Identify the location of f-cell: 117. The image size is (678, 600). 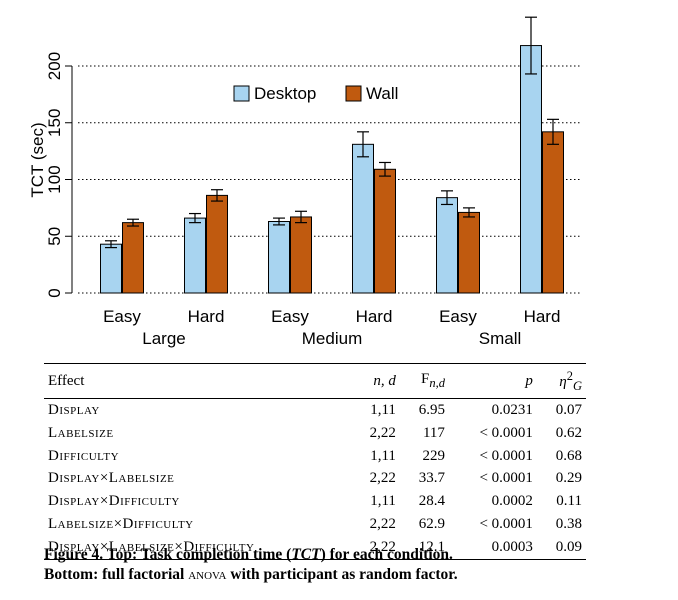
(433, 432).